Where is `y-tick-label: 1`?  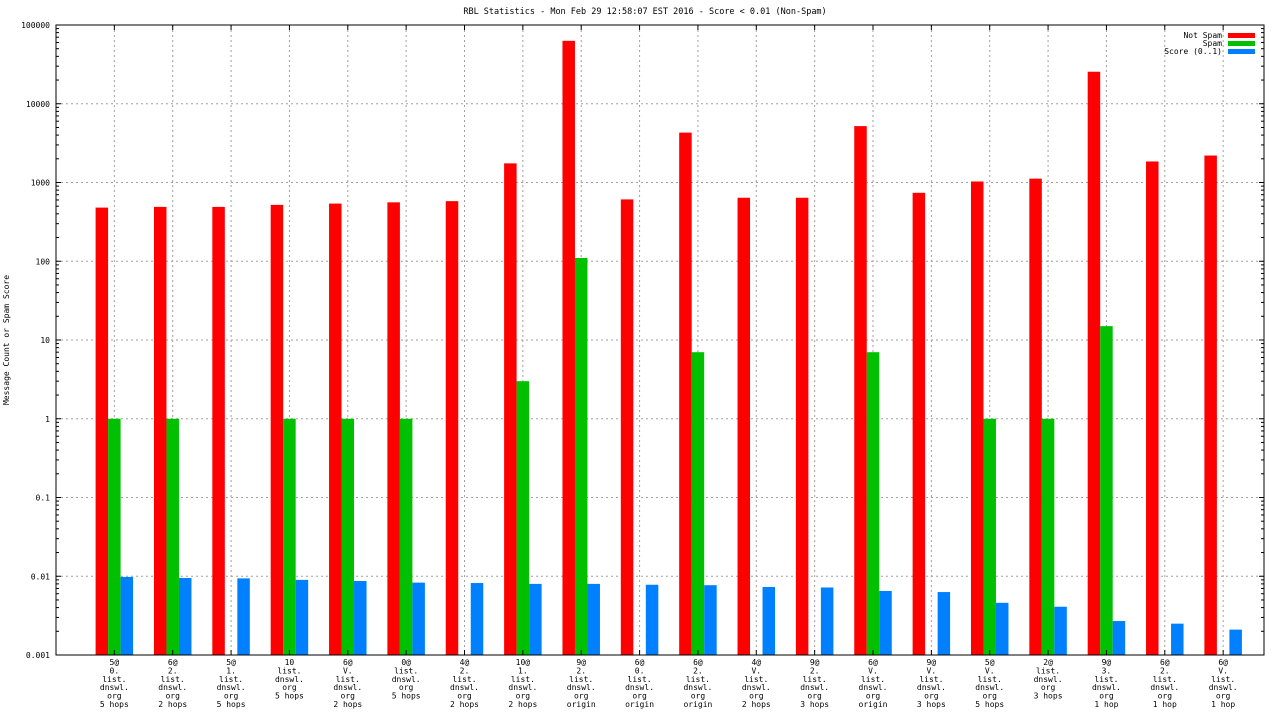 y-tick-label: 1 is located at coordinates (47, 419).